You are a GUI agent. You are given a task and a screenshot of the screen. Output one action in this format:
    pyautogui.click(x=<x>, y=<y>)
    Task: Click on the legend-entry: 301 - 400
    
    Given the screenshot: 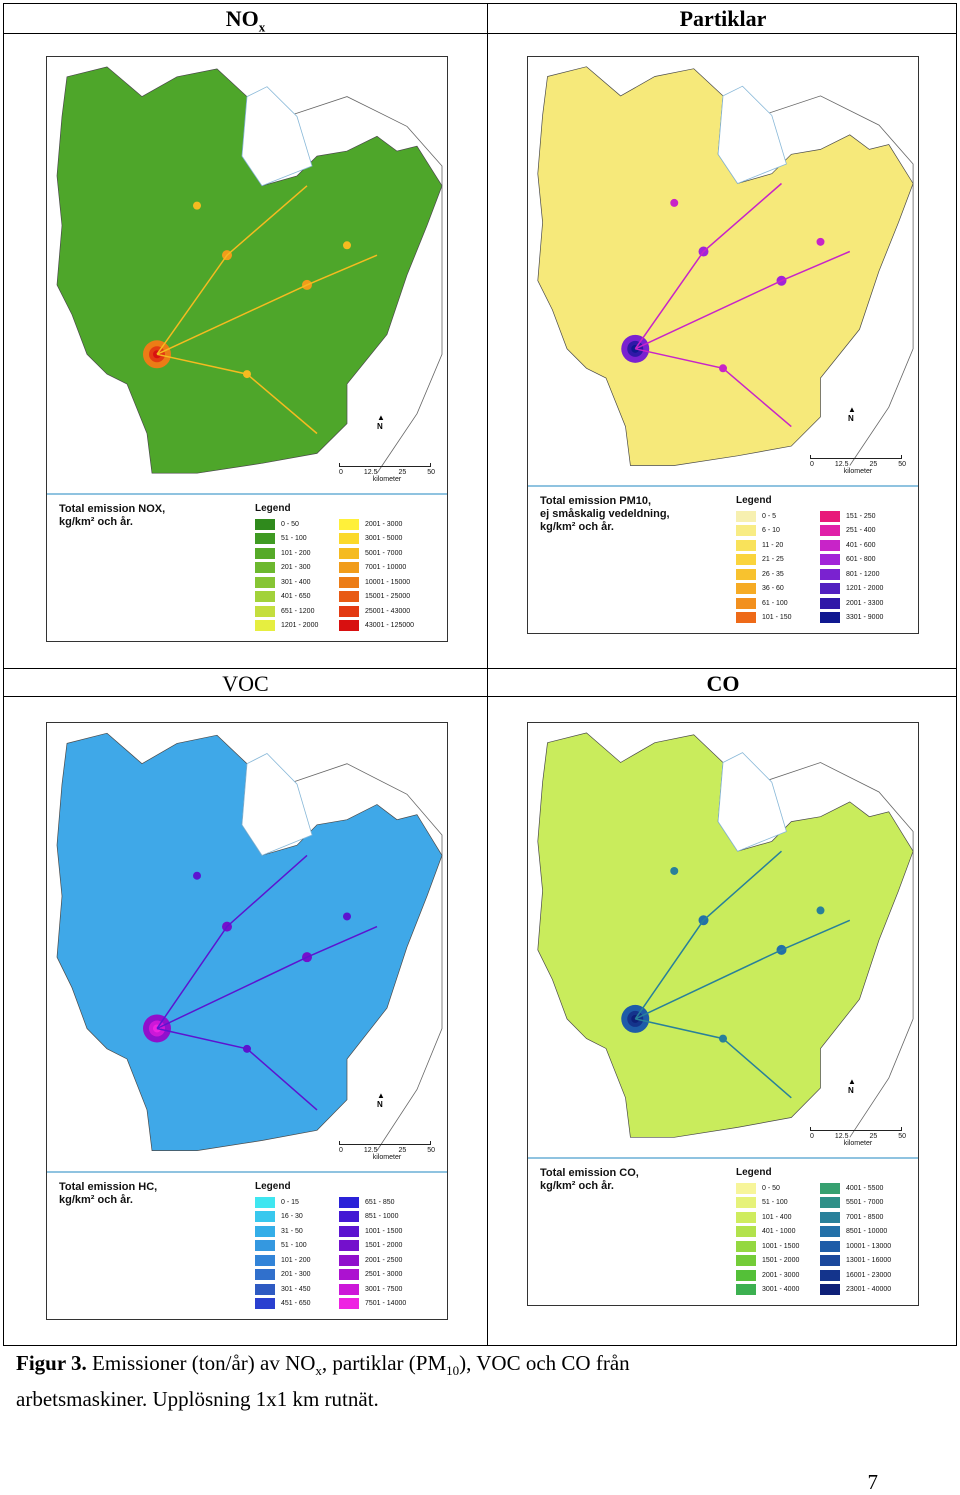 What is the action you would take?
    pyautogui.click(x=286, y=582)
    